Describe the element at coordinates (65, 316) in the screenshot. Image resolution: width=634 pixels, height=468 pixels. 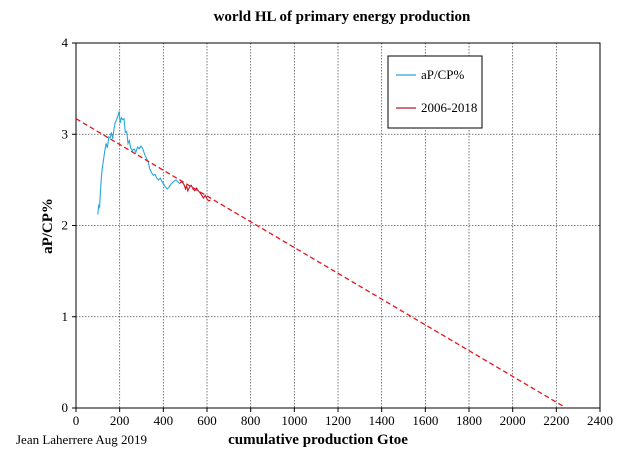
I see `y-tick-label: 1` at that location.